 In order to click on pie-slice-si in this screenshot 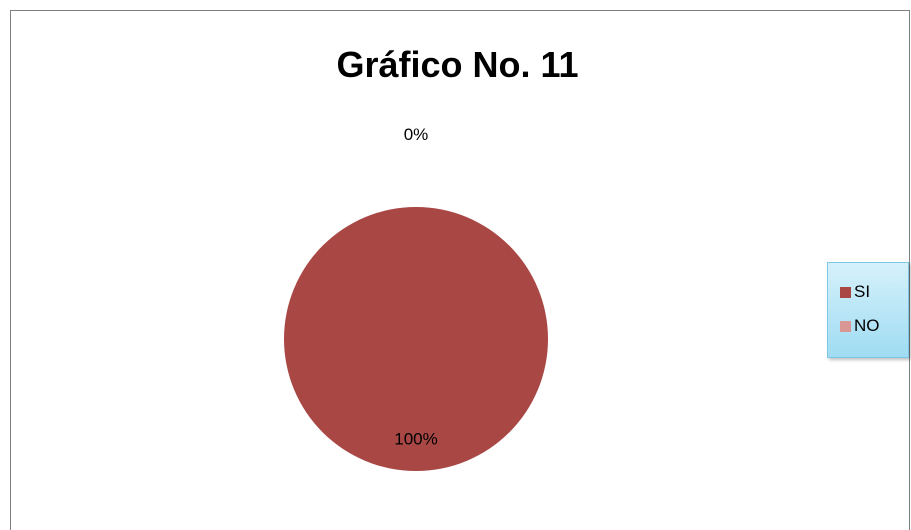, I will do `click(416, 339)`.